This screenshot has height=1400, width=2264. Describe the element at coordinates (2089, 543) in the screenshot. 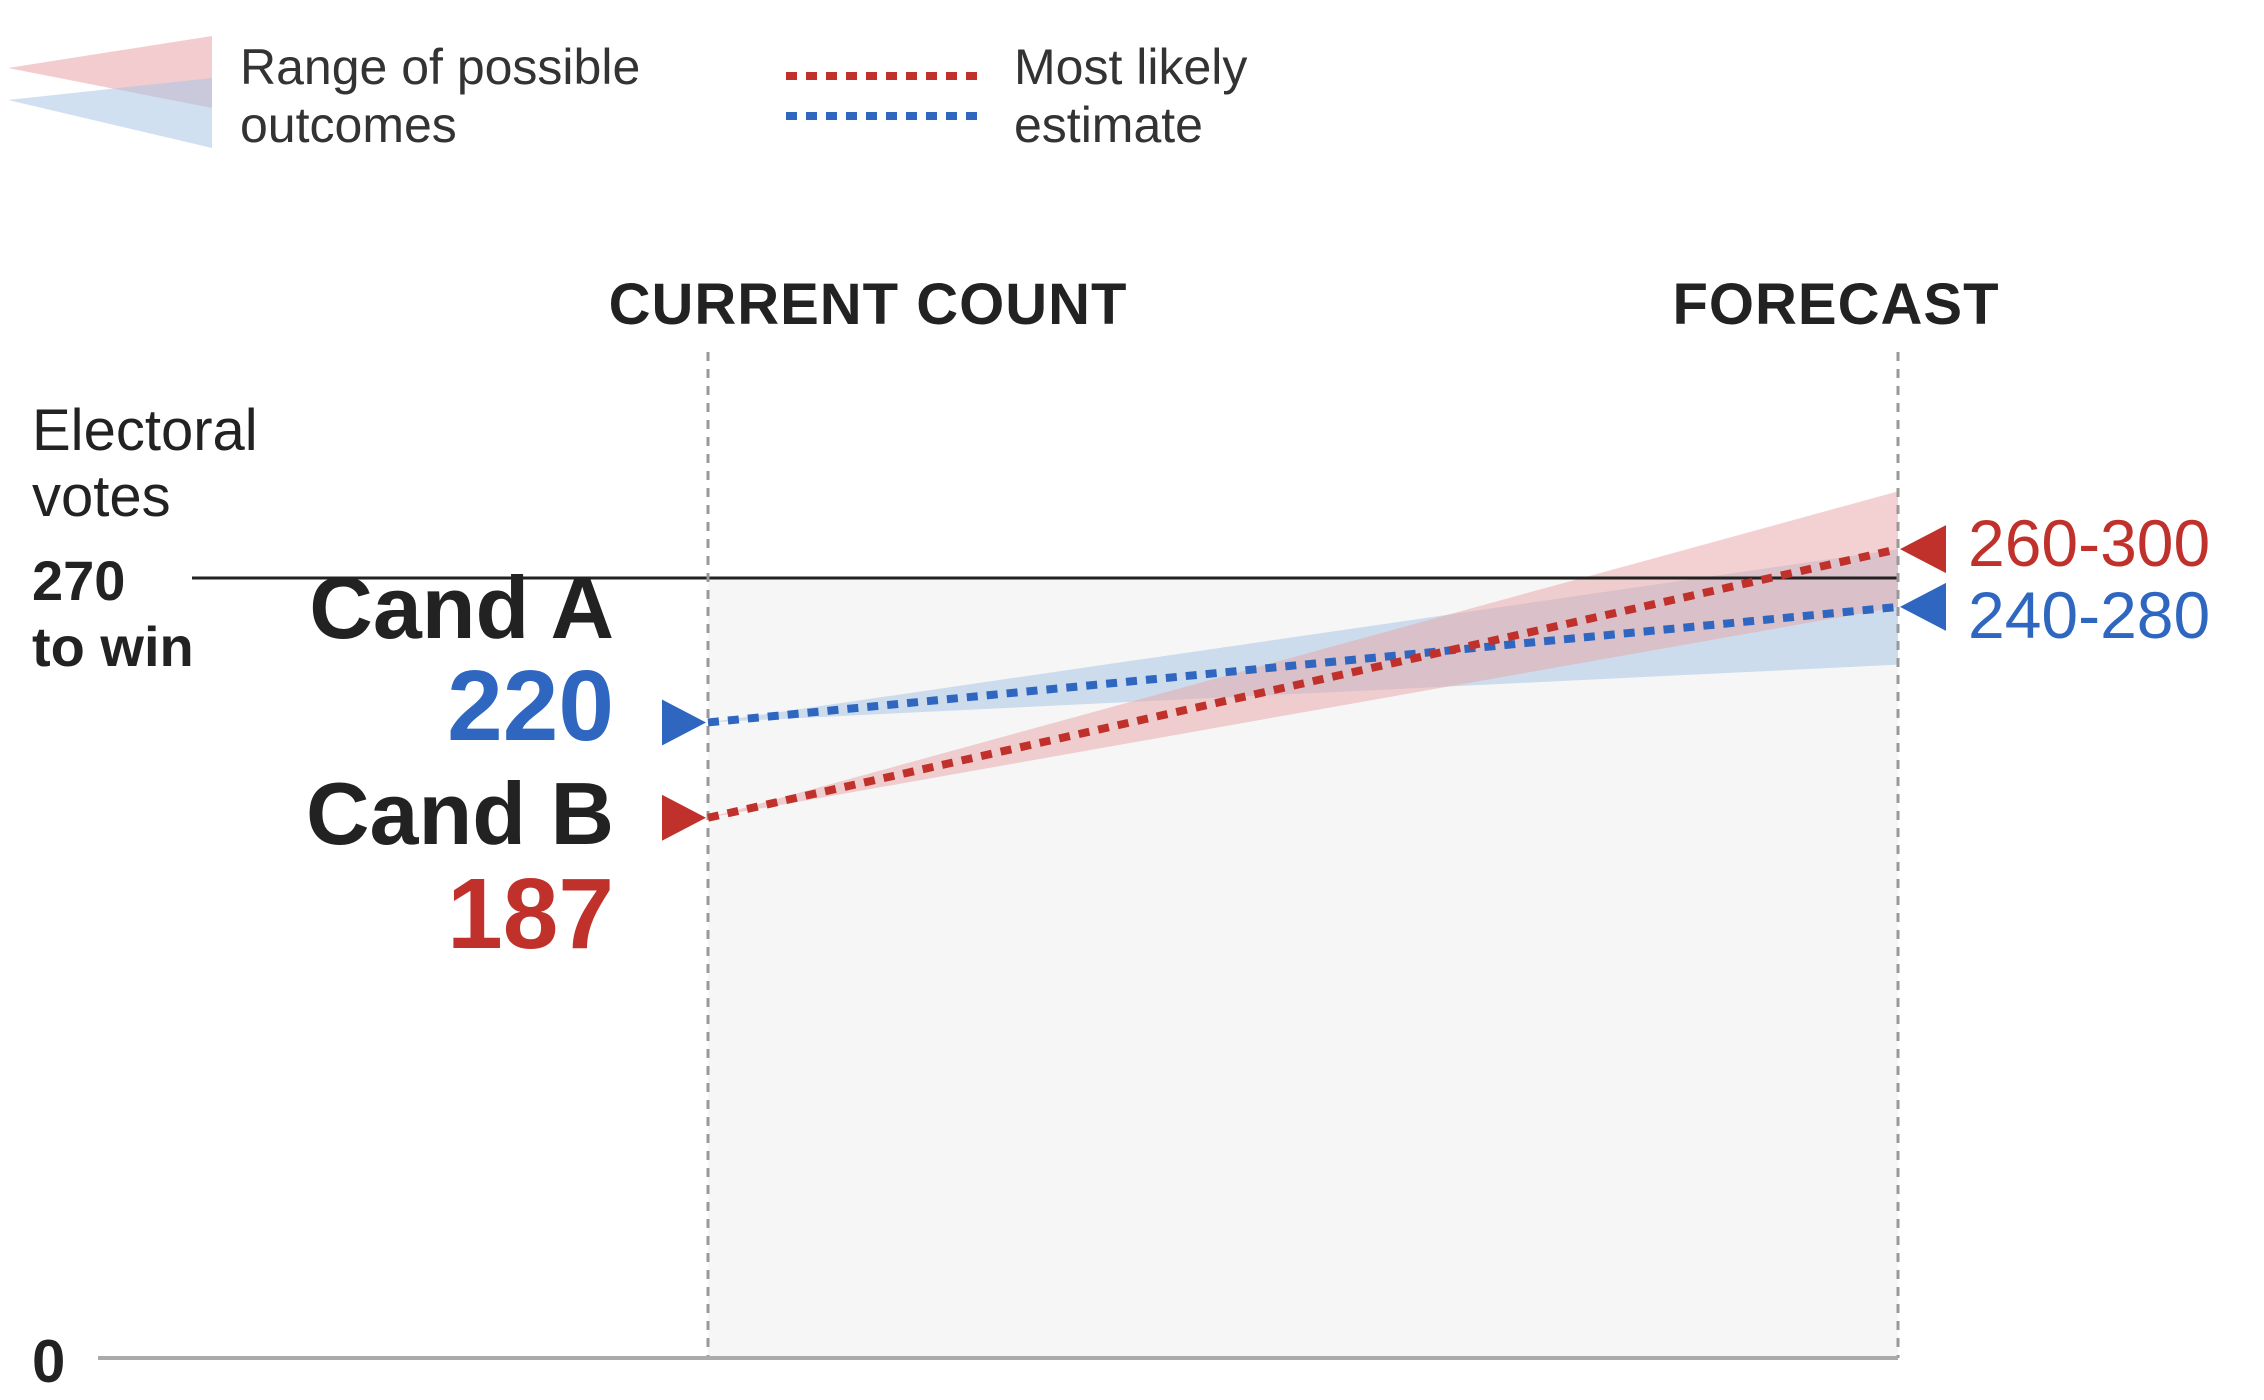

I see `forecast-range-label-cand-b: 260-300` at that location.